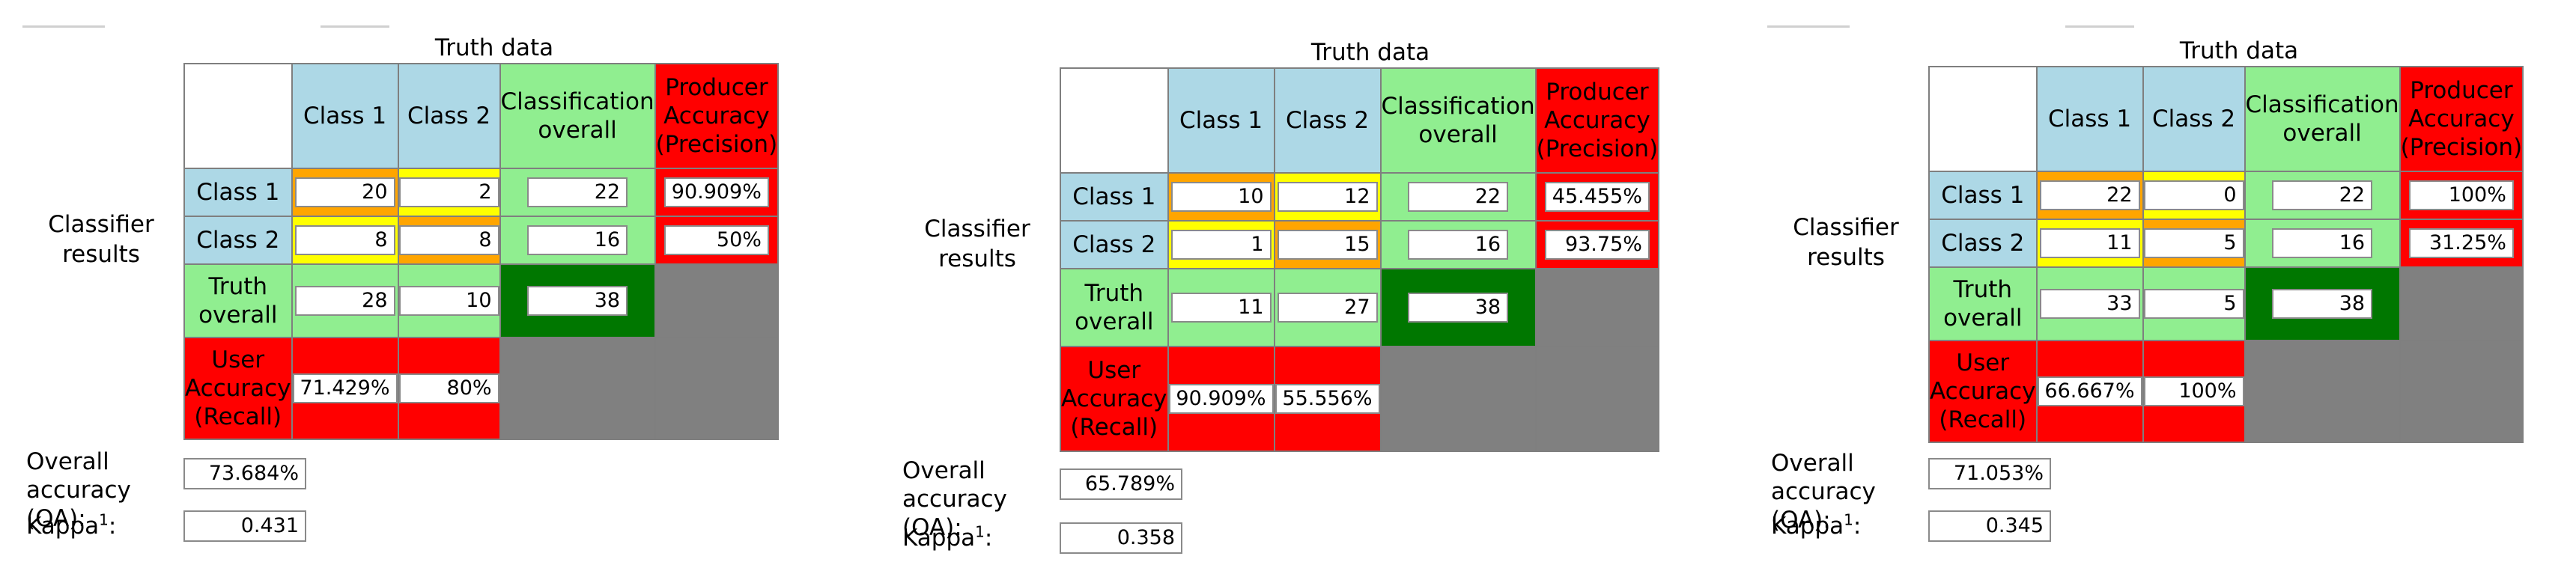 The height and width of the screenshot is (577, 2576). Describe the element at coordinates (344, 302) in the screenshot. I see `truth-overall-c1-value: 28` at that location.